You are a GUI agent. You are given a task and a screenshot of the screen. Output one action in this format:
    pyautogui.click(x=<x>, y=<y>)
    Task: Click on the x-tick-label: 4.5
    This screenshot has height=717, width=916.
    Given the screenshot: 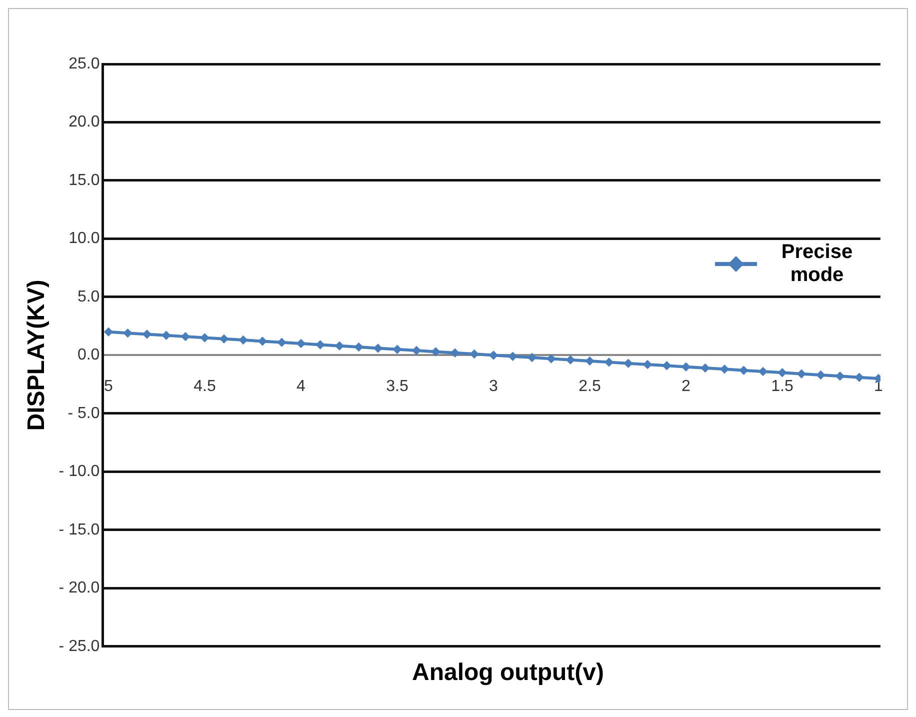 What is the action you would take?
    pyautogui.click(x=205, y=387)
    